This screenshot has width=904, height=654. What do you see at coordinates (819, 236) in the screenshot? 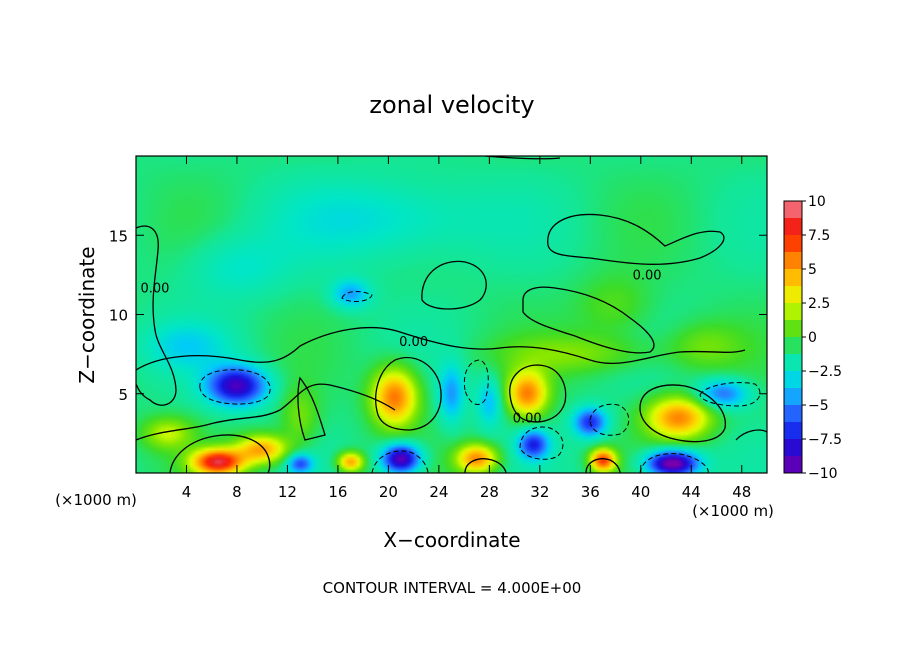
I see `colorbar-tick-label: 7.5` at bounding box center [819, 236].